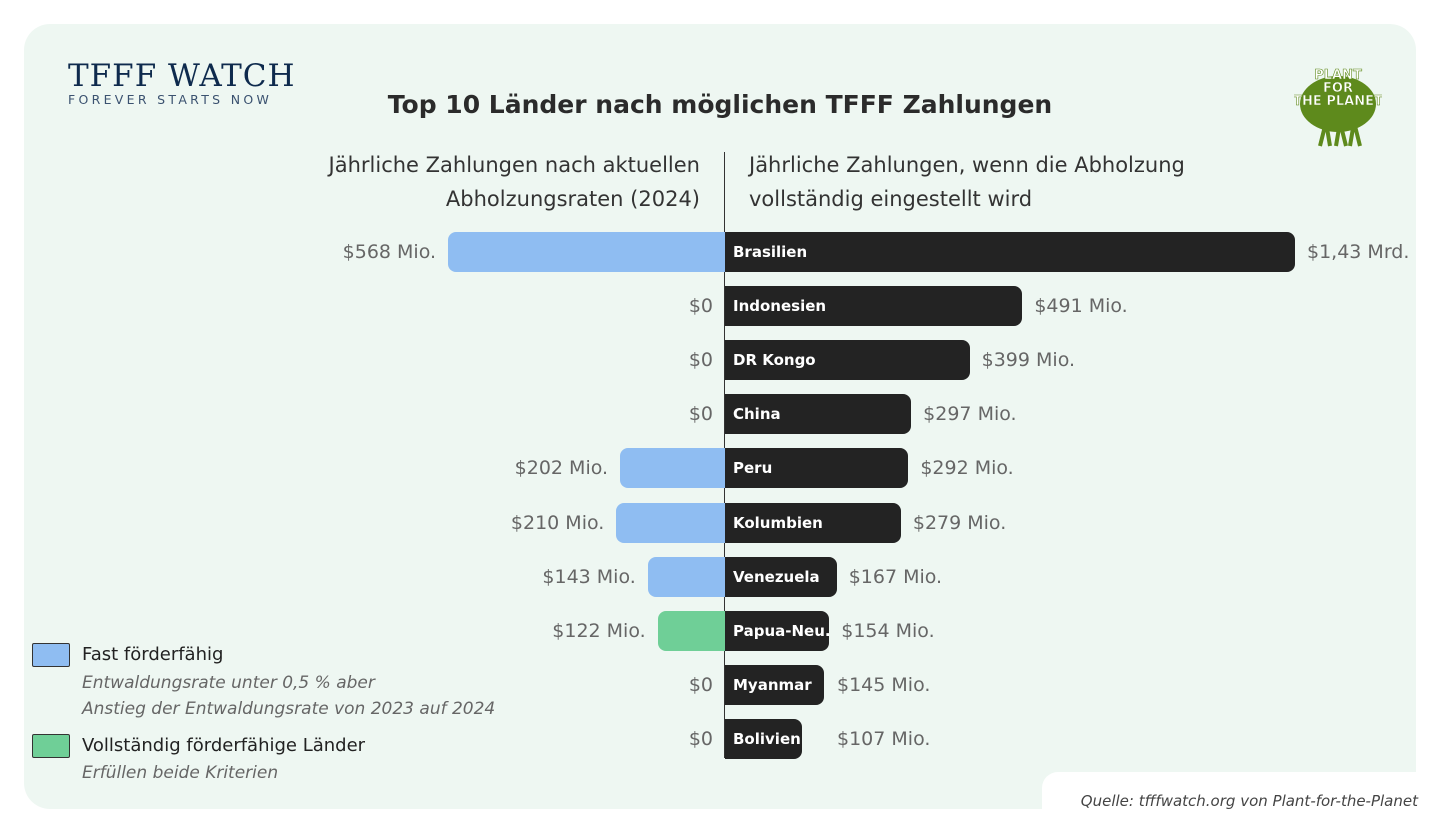 The image size is (1440, 833). I want to click on left-value-label: $568 Mio., so click(389, 252).